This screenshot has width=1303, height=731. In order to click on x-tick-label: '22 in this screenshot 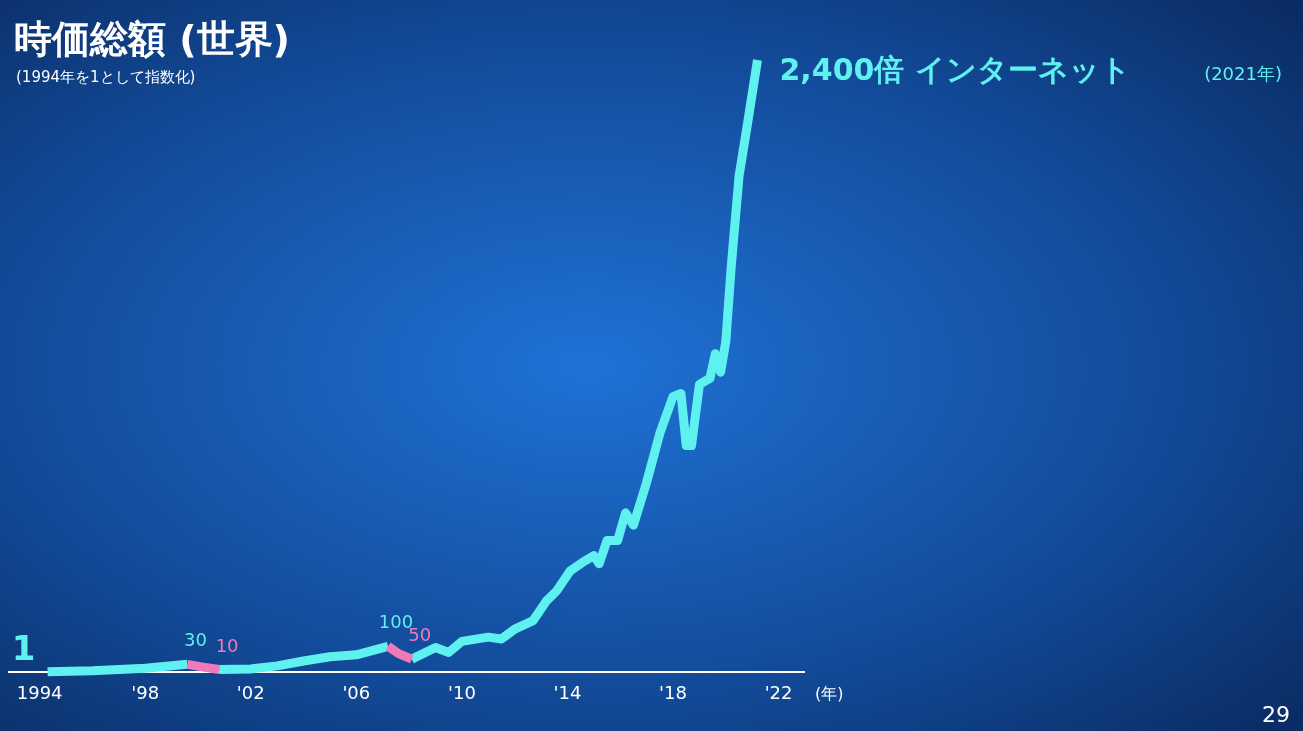, I will do `click(778, 692)`.